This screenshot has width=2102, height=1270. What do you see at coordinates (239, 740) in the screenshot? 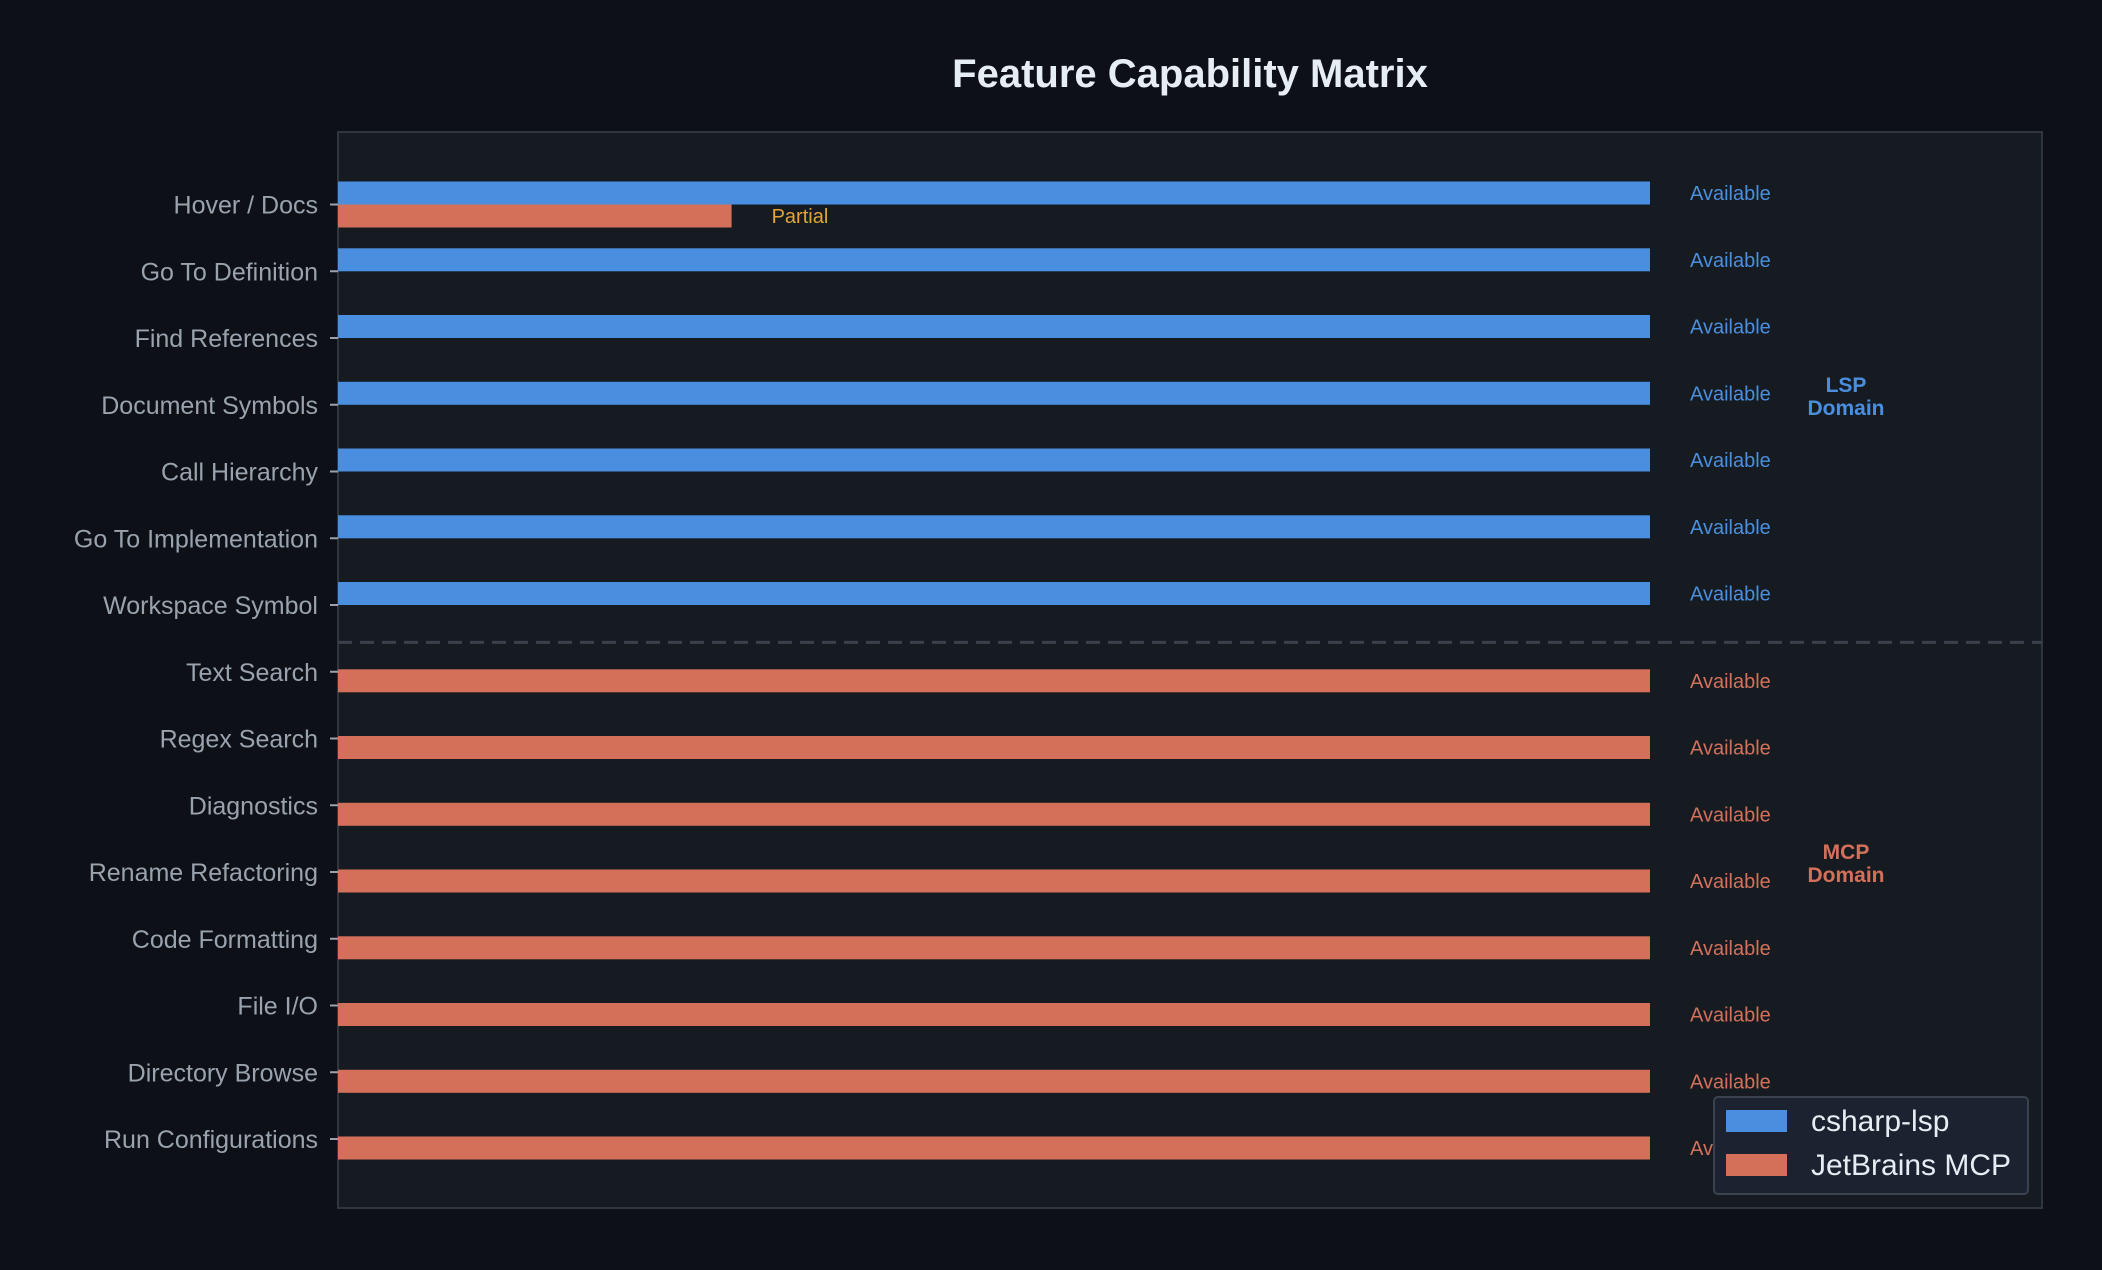
I see `y-tick-label: Regex Search` at bounding box center [239, 740].